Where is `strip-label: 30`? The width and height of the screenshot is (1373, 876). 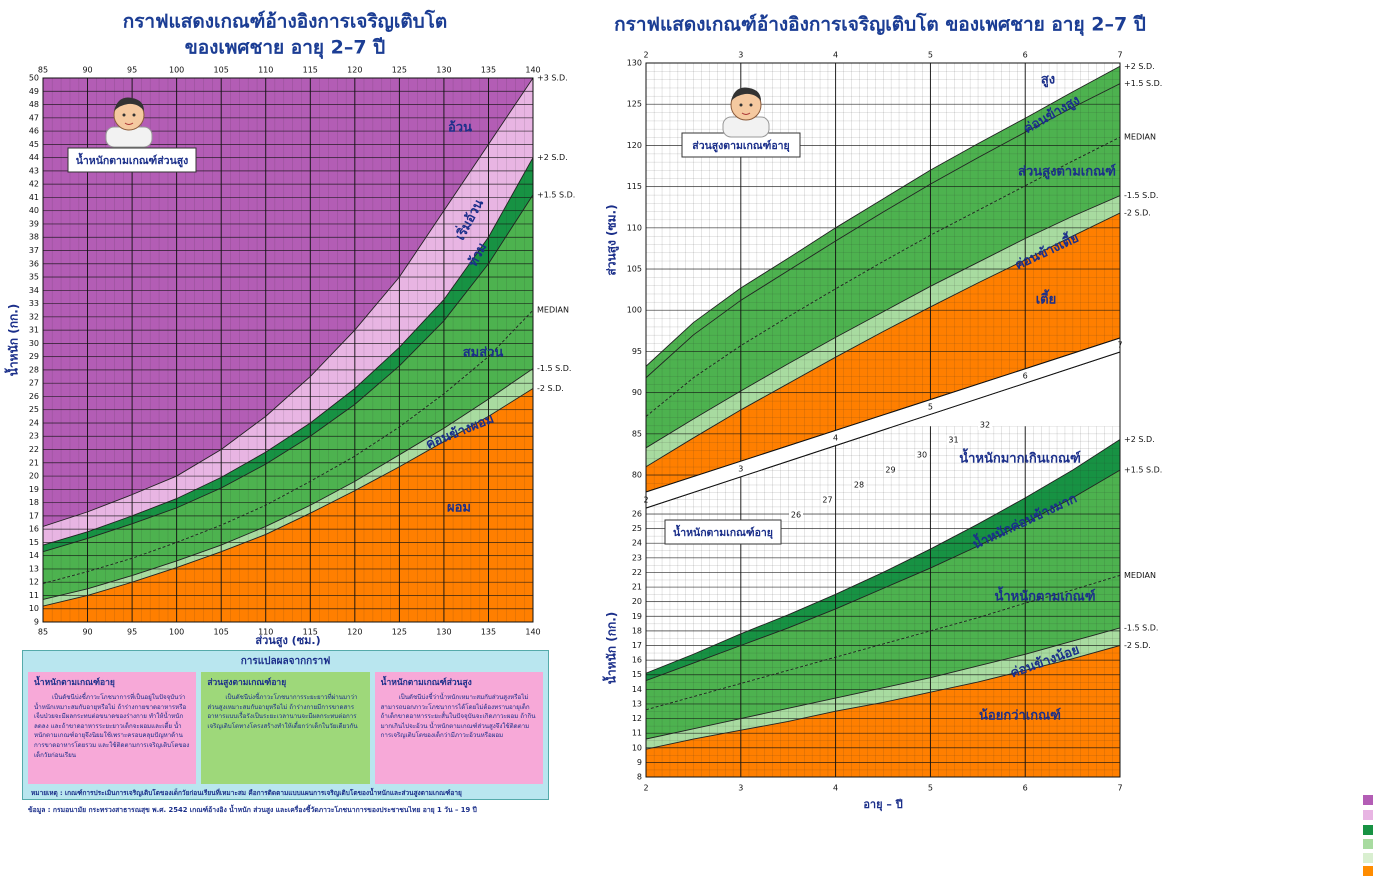 strip-label: 30 is located at coordinates (922, 455).